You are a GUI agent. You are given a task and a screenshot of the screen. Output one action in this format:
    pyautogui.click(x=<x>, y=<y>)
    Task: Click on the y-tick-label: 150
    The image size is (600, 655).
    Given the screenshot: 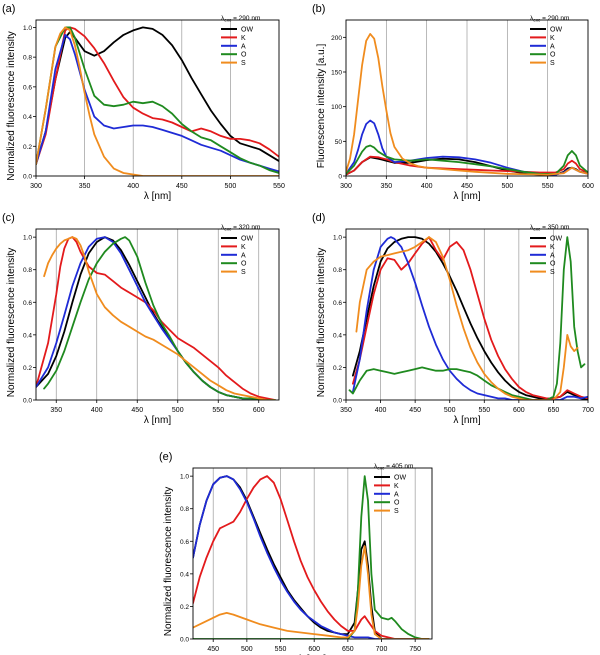 What is the action you would take?
    pyautogui.click(x=336, y=73)
    